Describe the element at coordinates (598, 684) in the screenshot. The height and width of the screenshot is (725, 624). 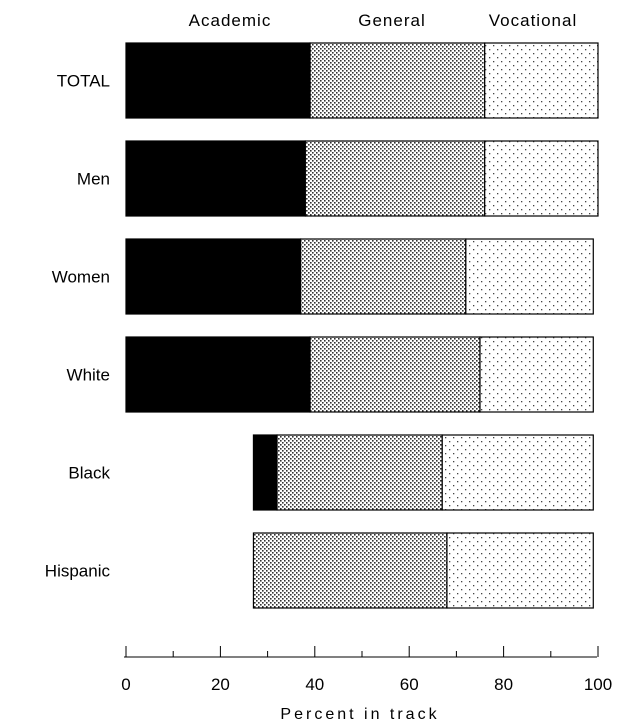
I see `x-tick-label-100: 100` at that location.